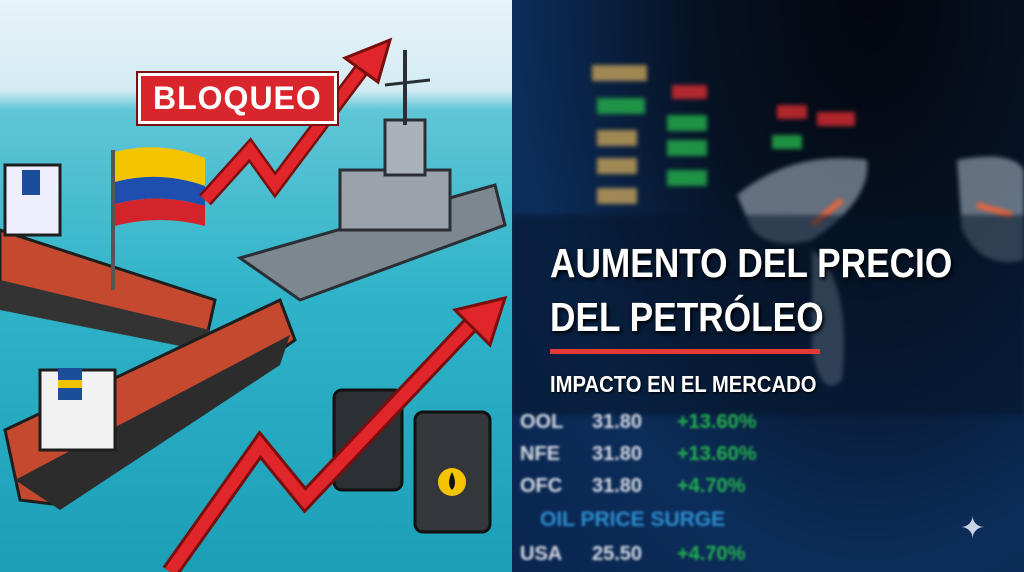 The width and height of the screenshot is (1024, 572). What do you see at coordinates (412, 461) in the screenshot?
I see `oil-barrels` at bounding box center [412, 461].